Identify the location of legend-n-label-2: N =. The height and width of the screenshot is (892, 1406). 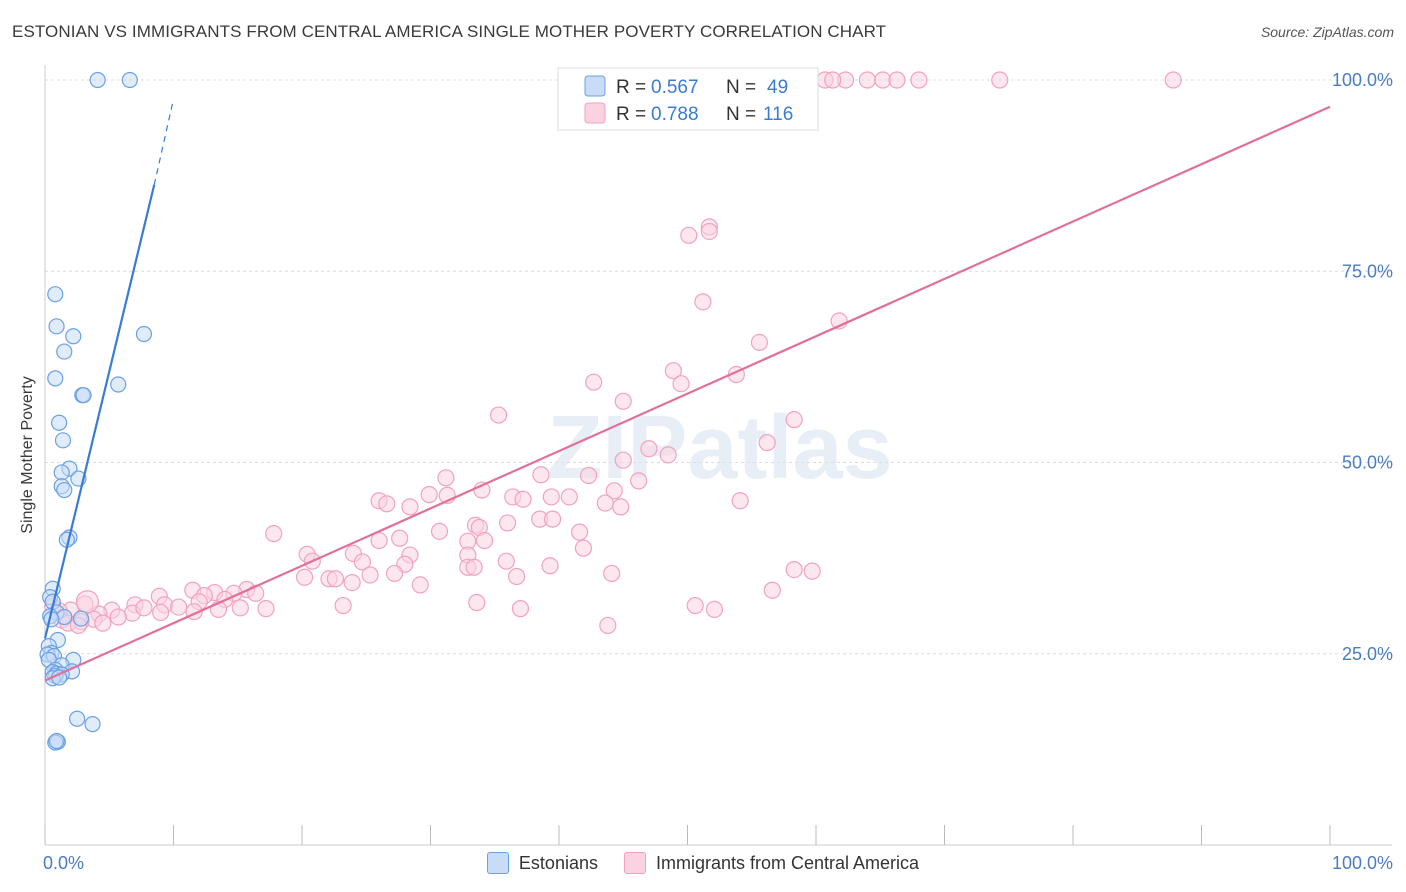
(741, 114).